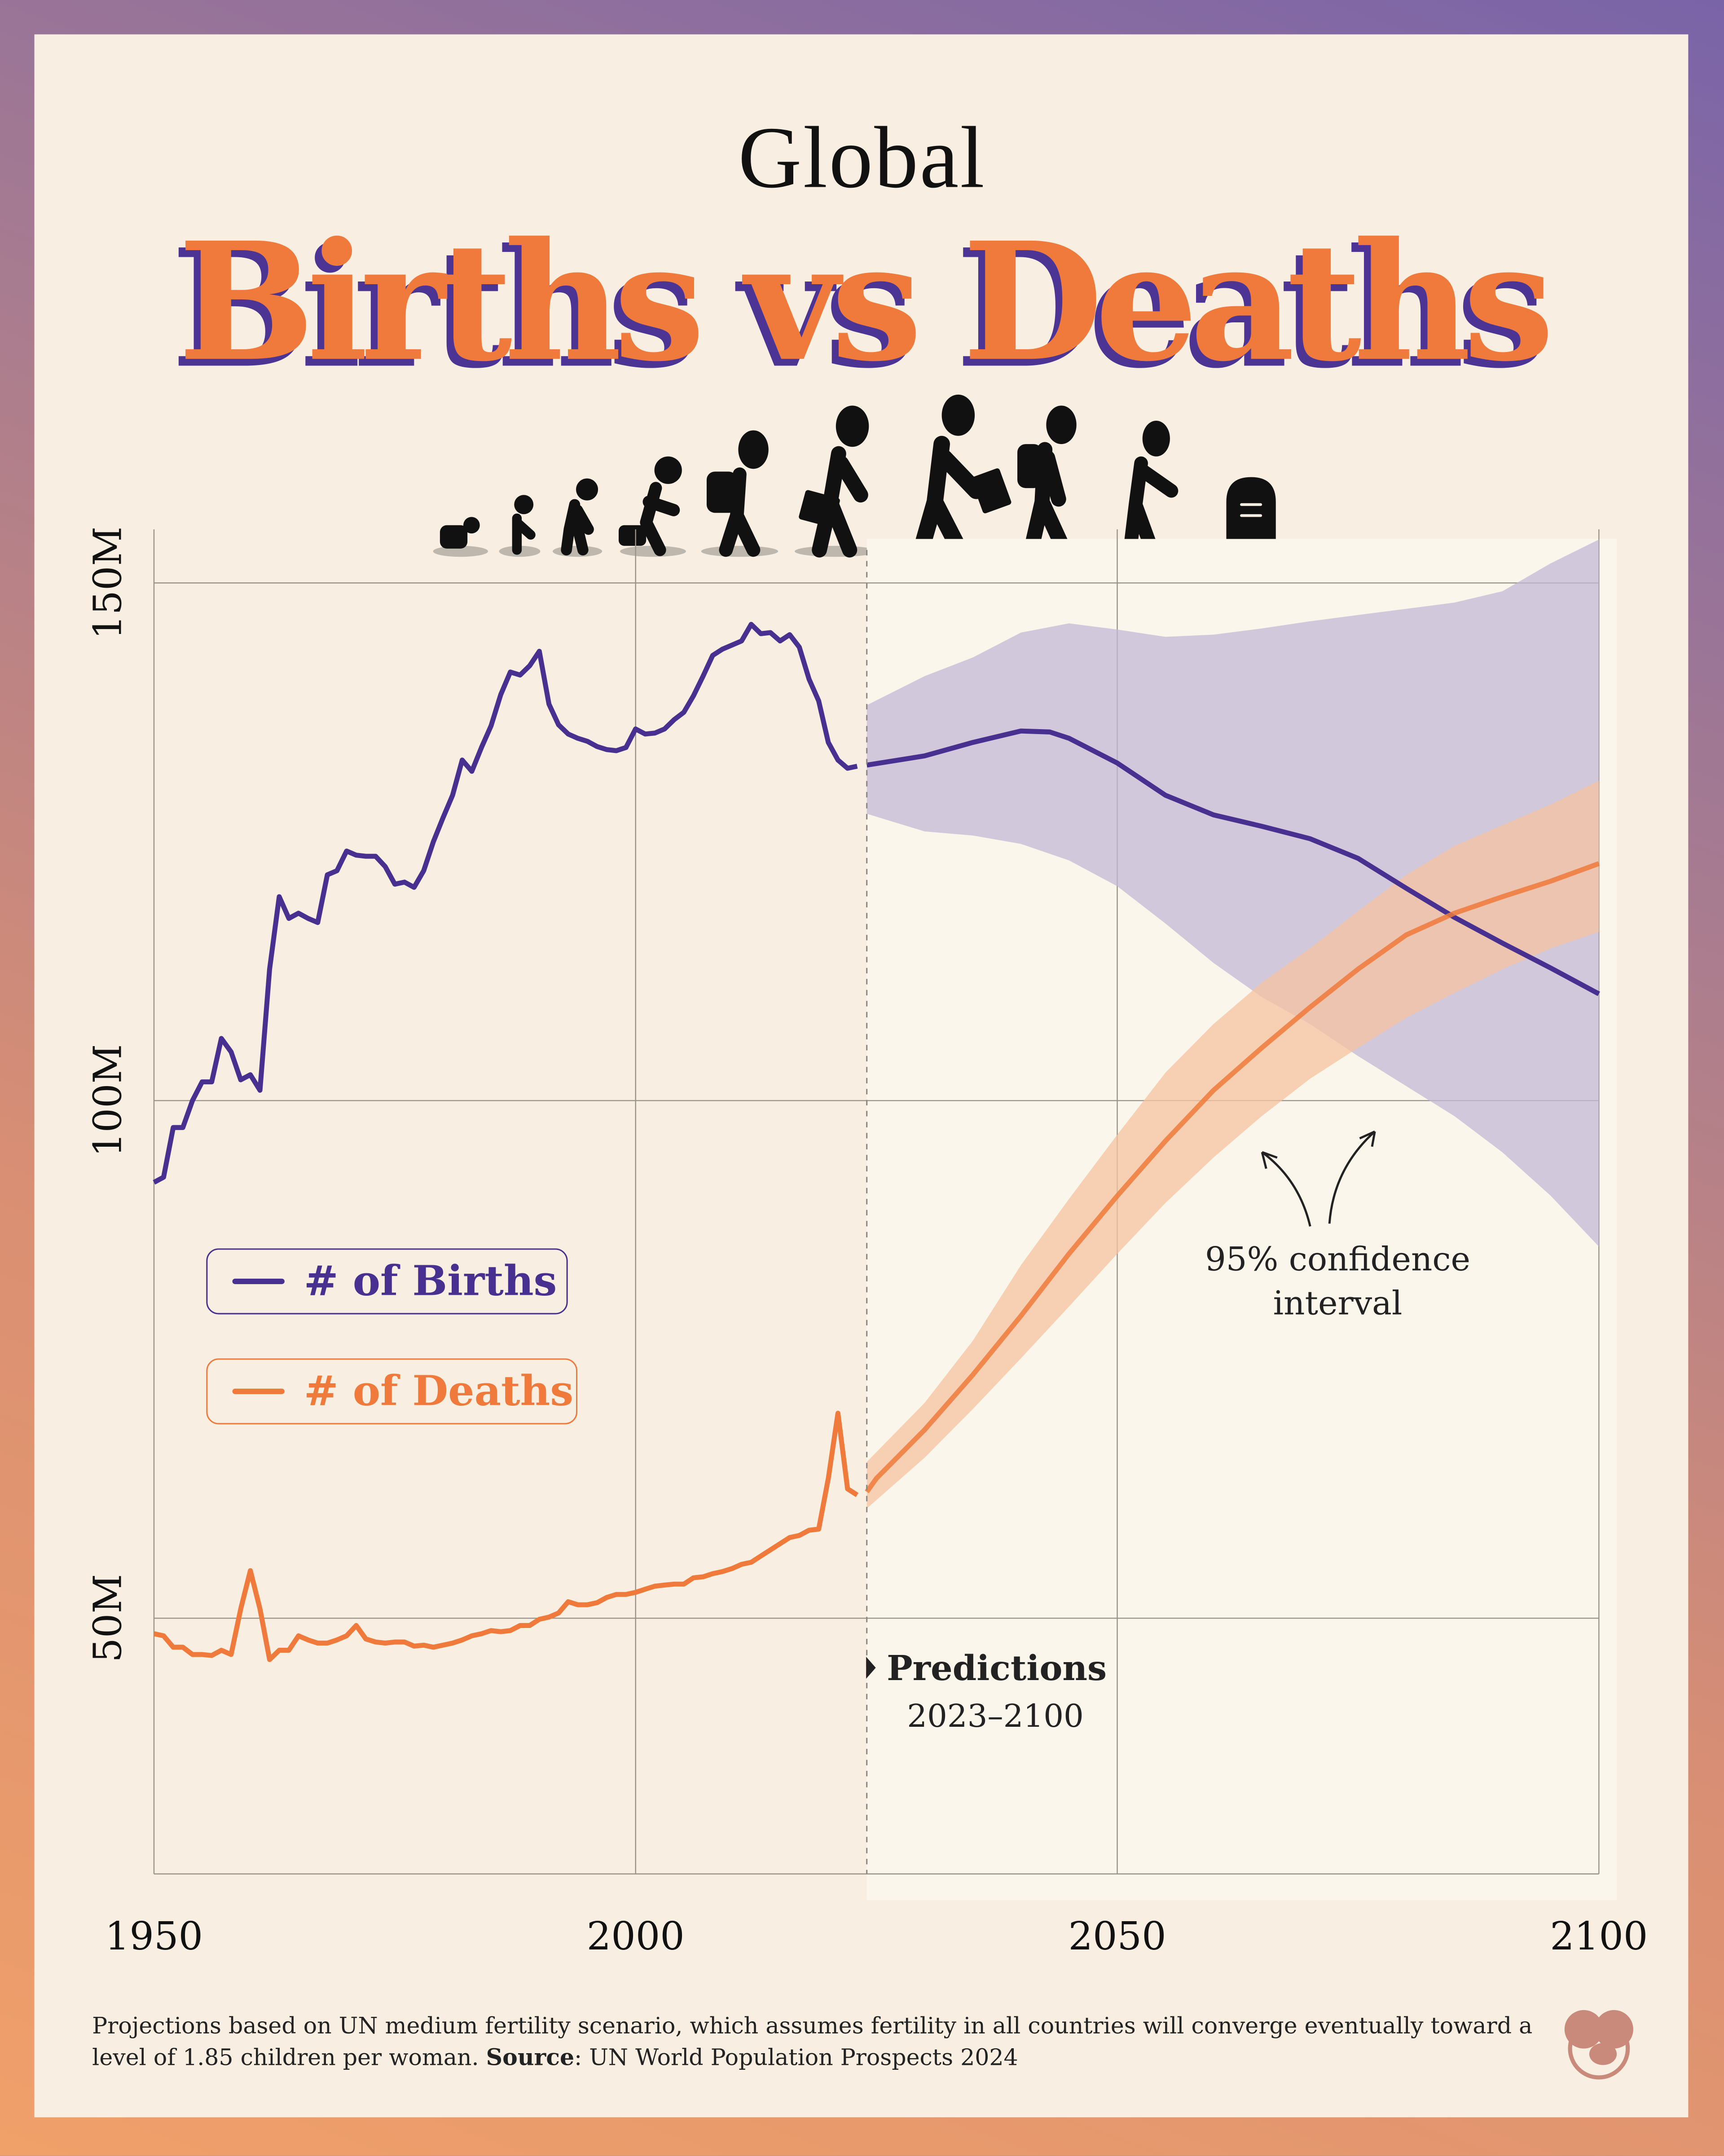  What do you see at coordinates (995, 1716) in the screenshot?
I see `predictions-range: 2023–2100` at bounding box center [995, 1716].